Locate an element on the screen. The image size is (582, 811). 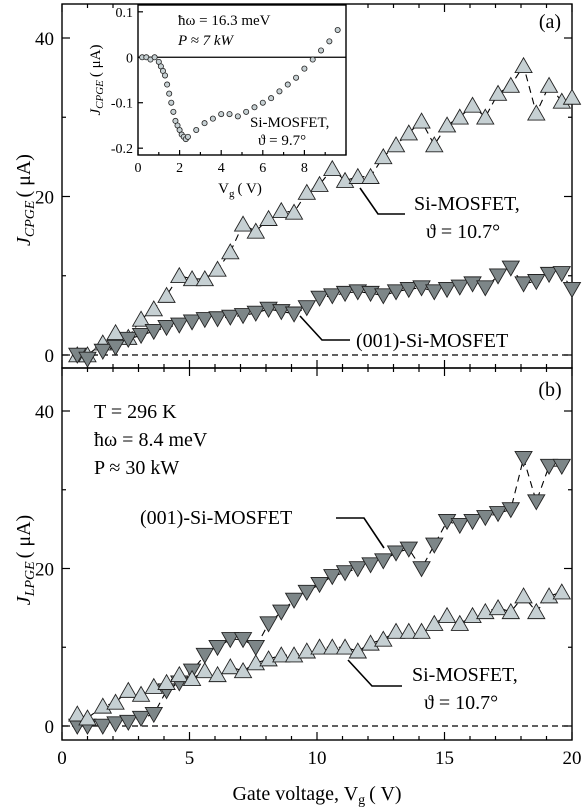
panel-b-y-axis-label-unit: ( μA) is located at coordinates (24, 537).